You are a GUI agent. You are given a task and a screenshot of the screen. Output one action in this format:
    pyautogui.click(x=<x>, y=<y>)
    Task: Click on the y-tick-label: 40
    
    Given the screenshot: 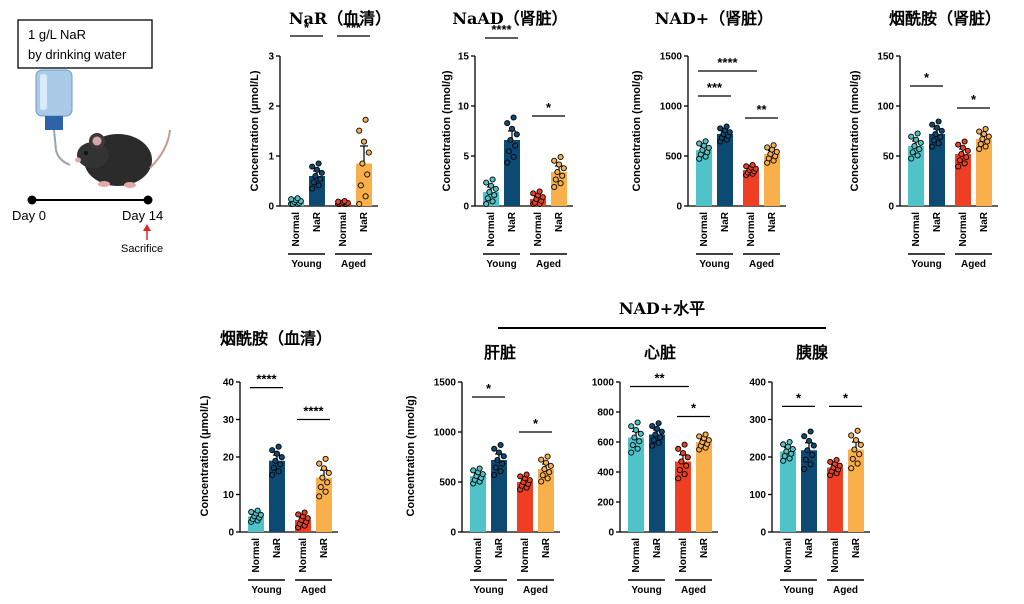 What is the action you would take?
    pyautogui.click(x=229, y=383)
    